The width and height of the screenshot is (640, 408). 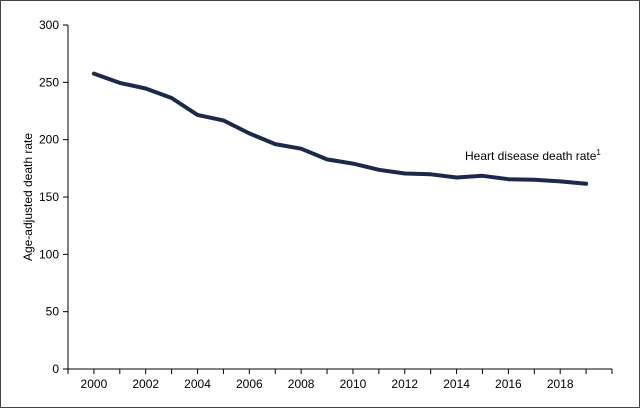 I want to click on y-tick-label: 0, so click(x=55, y=369).